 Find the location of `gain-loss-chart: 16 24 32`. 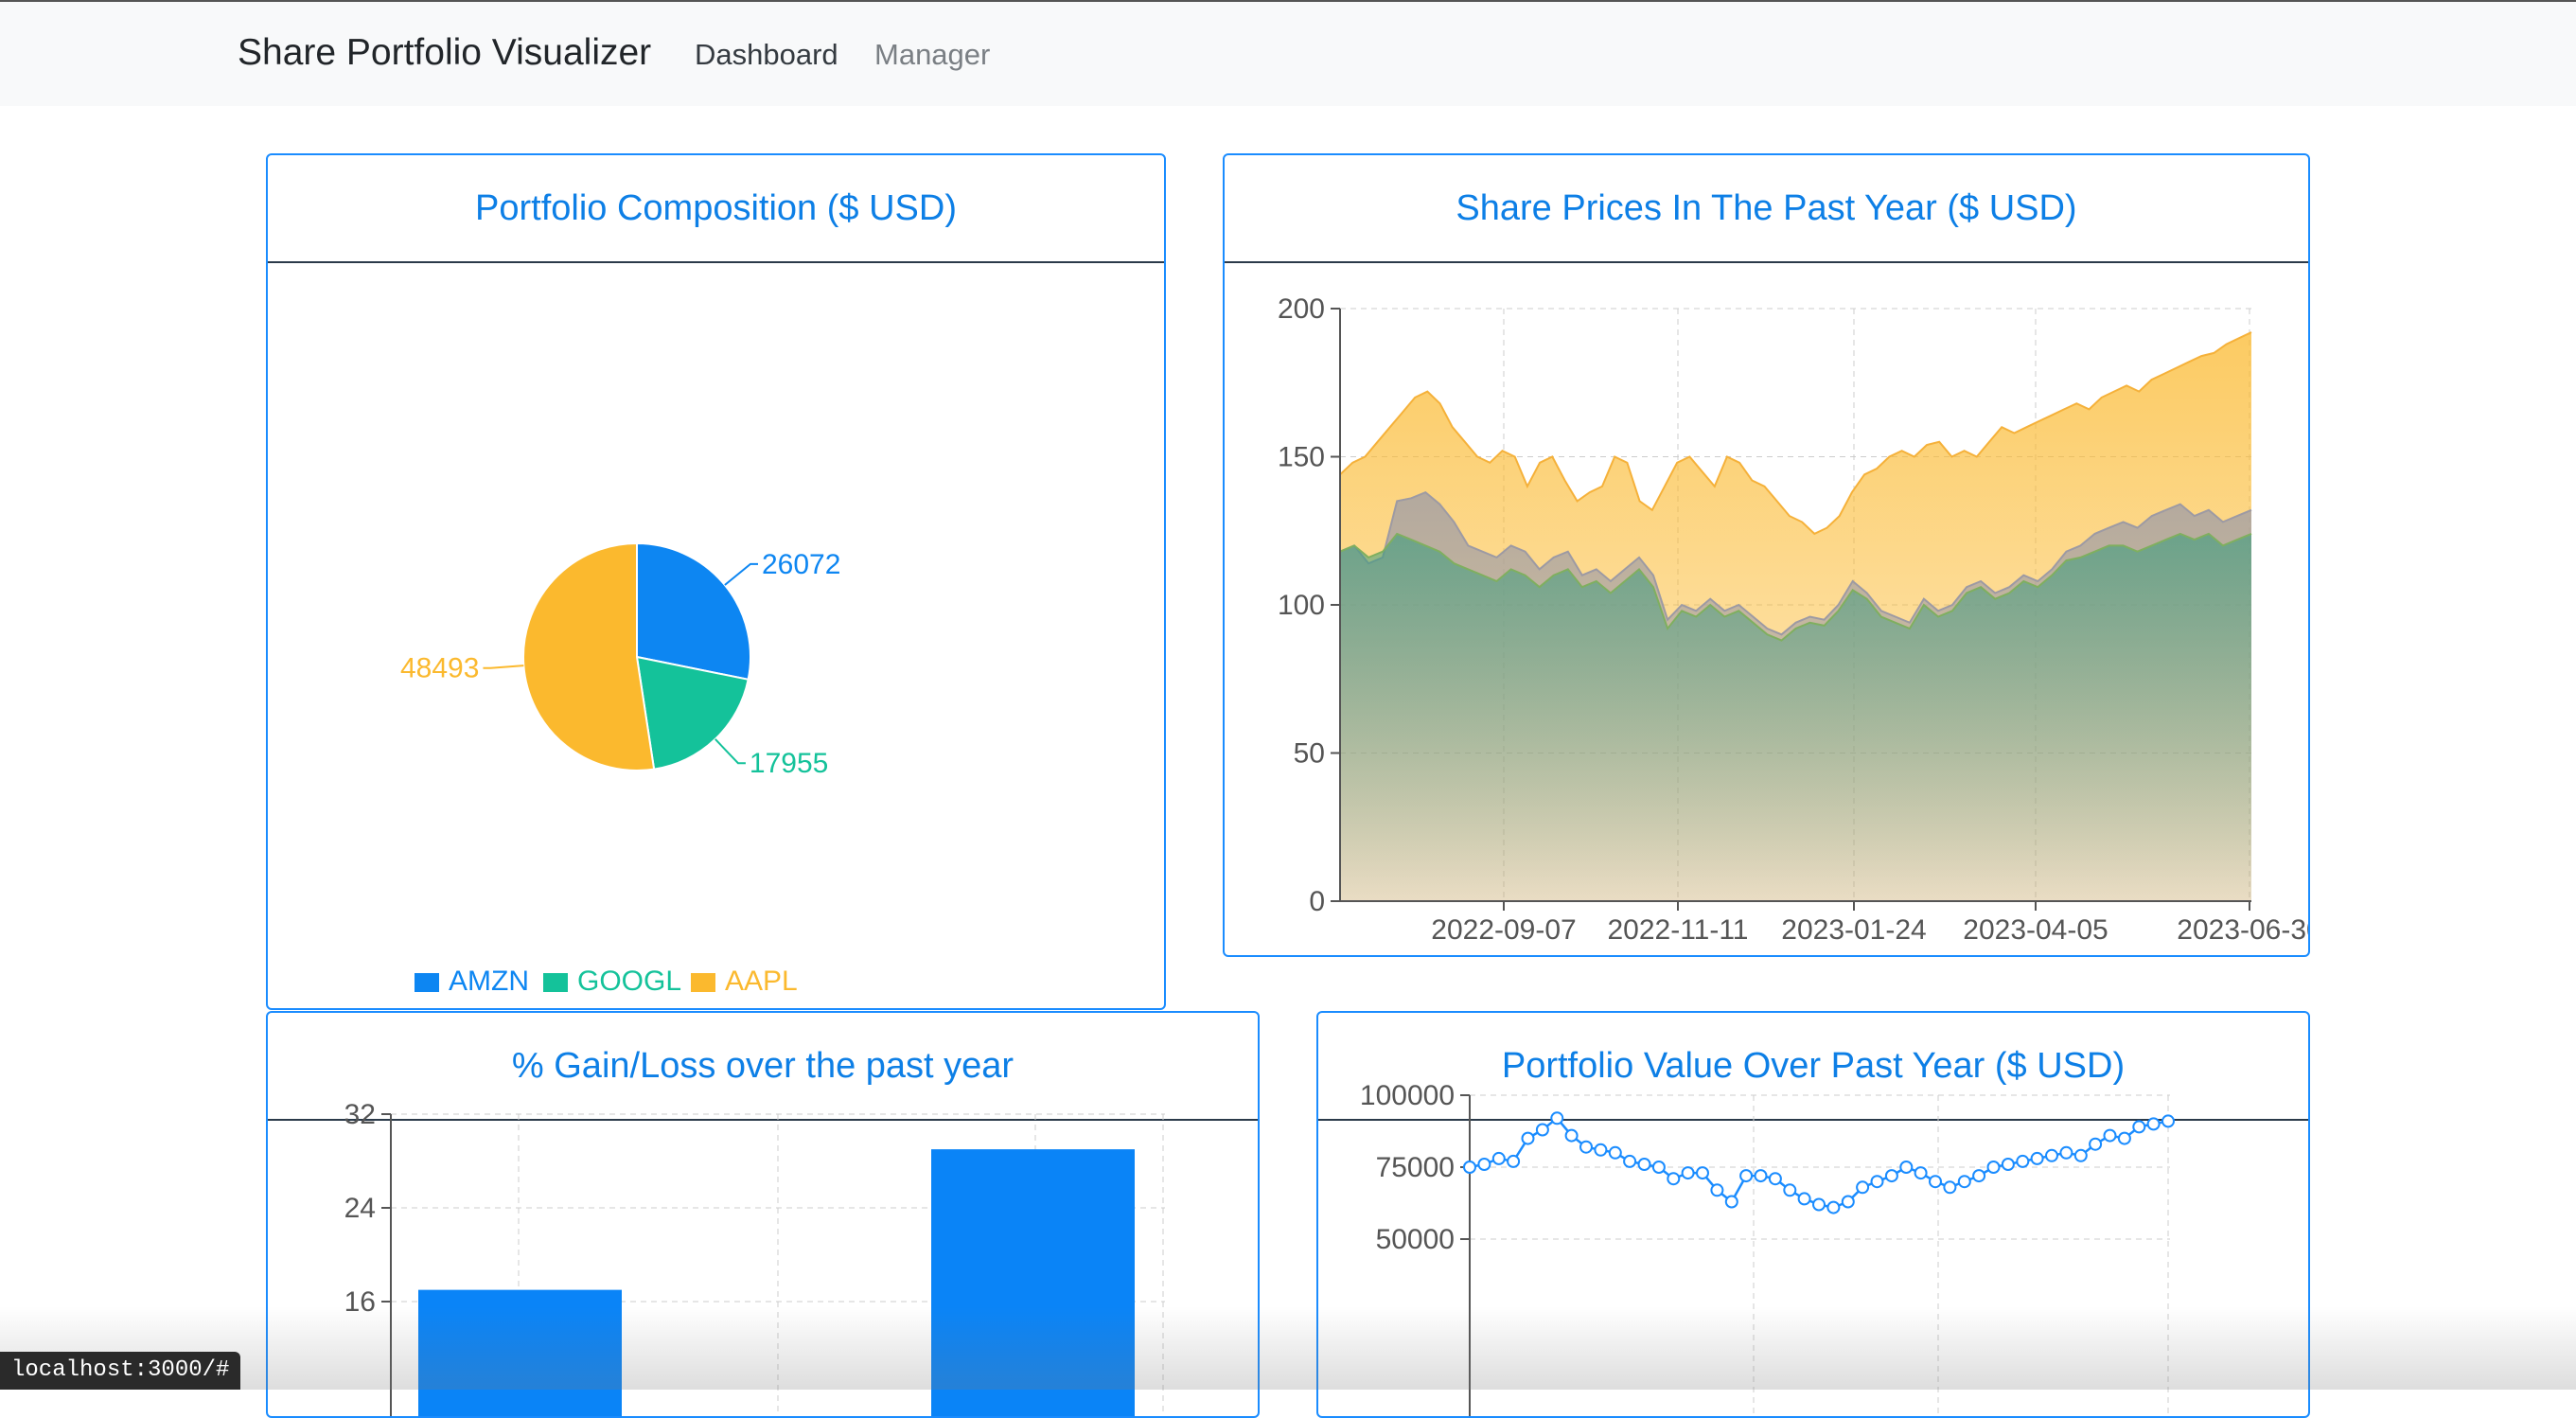

gain-loss-chart: 16 24 32 is located at coordinates (754, 1257).